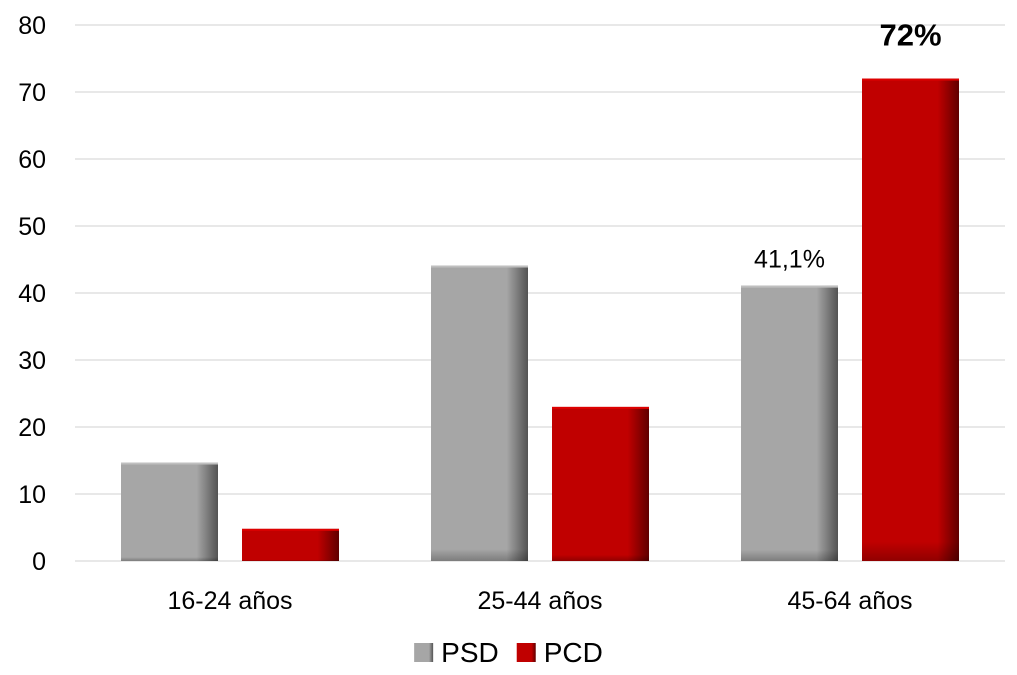 The image size is (1017, 675). Describe the element at coordinates (847, 146) in the screenshot. I see `data-labels: 41,1% 72%` at that location.